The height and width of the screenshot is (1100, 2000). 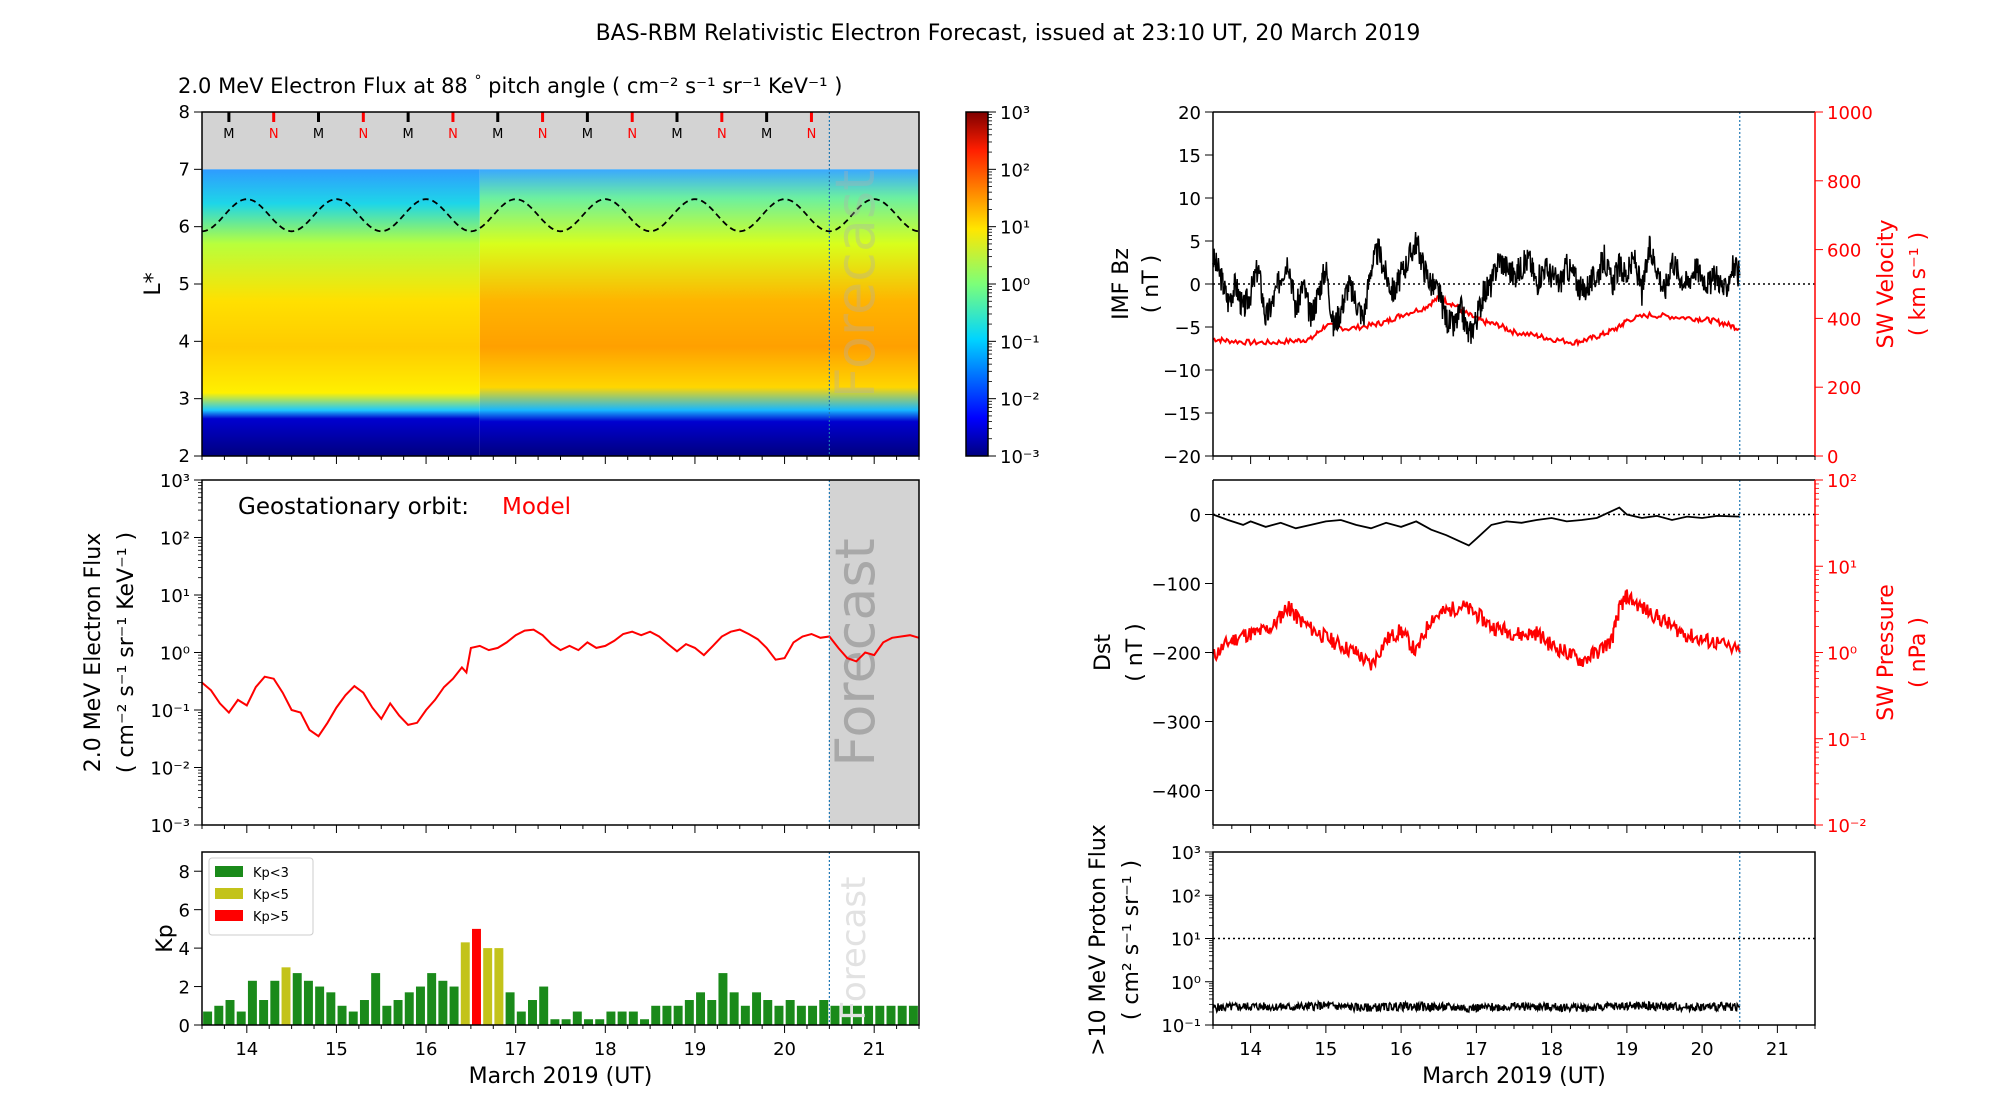 I want to click on sw-velocity-ytick-label: 400, so click(x=1844, y=319).